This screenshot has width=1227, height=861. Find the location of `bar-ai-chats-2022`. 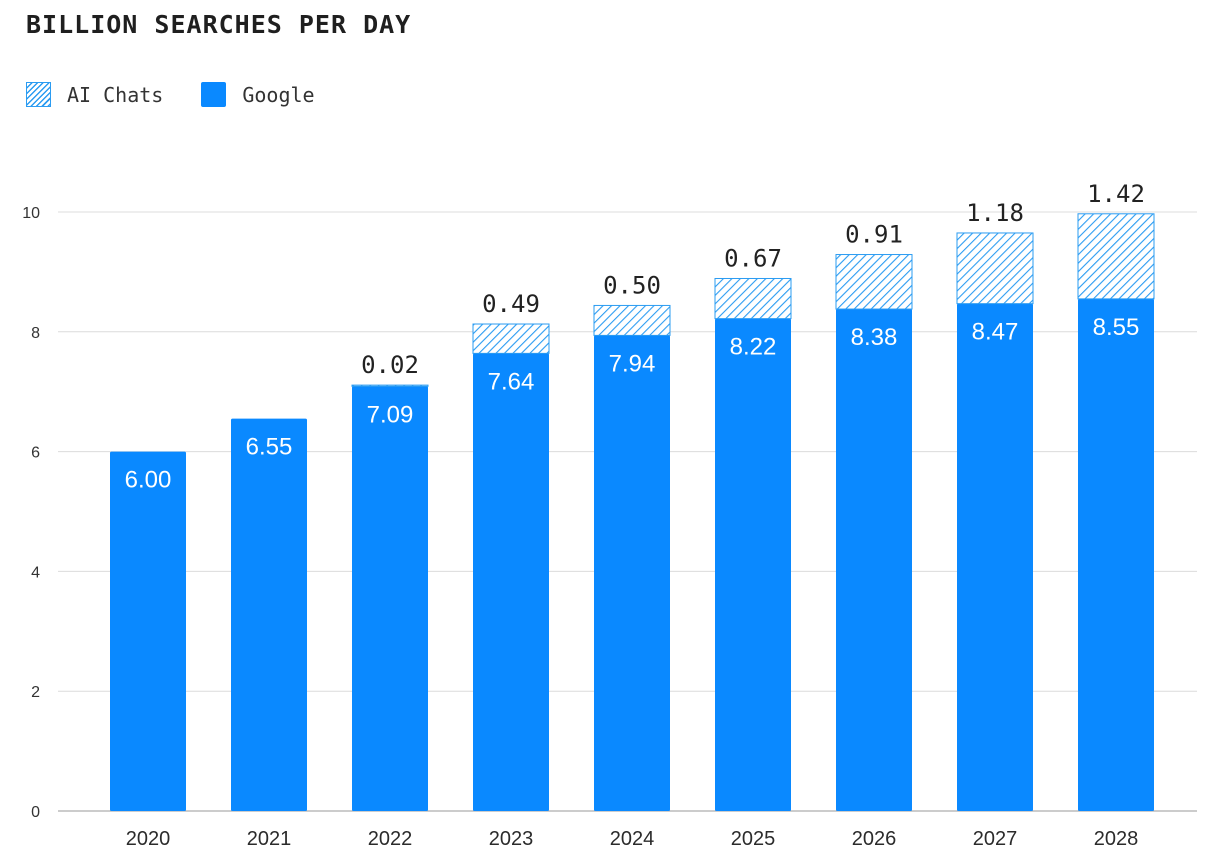

bar-ai-chats-2022 is located at coordinates (390, 385).